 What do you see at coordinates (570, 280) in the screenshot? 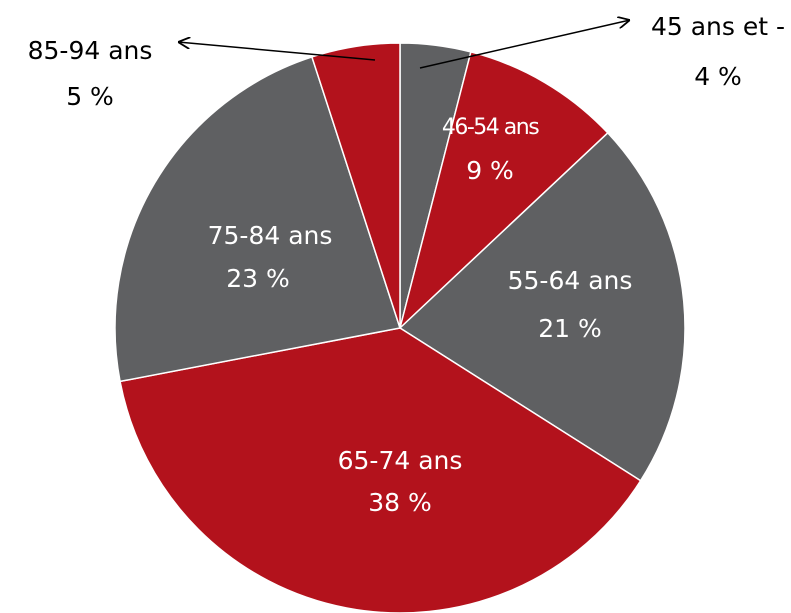
I see `slice-label: 55-64 ans` at bounding box center [570, 280].